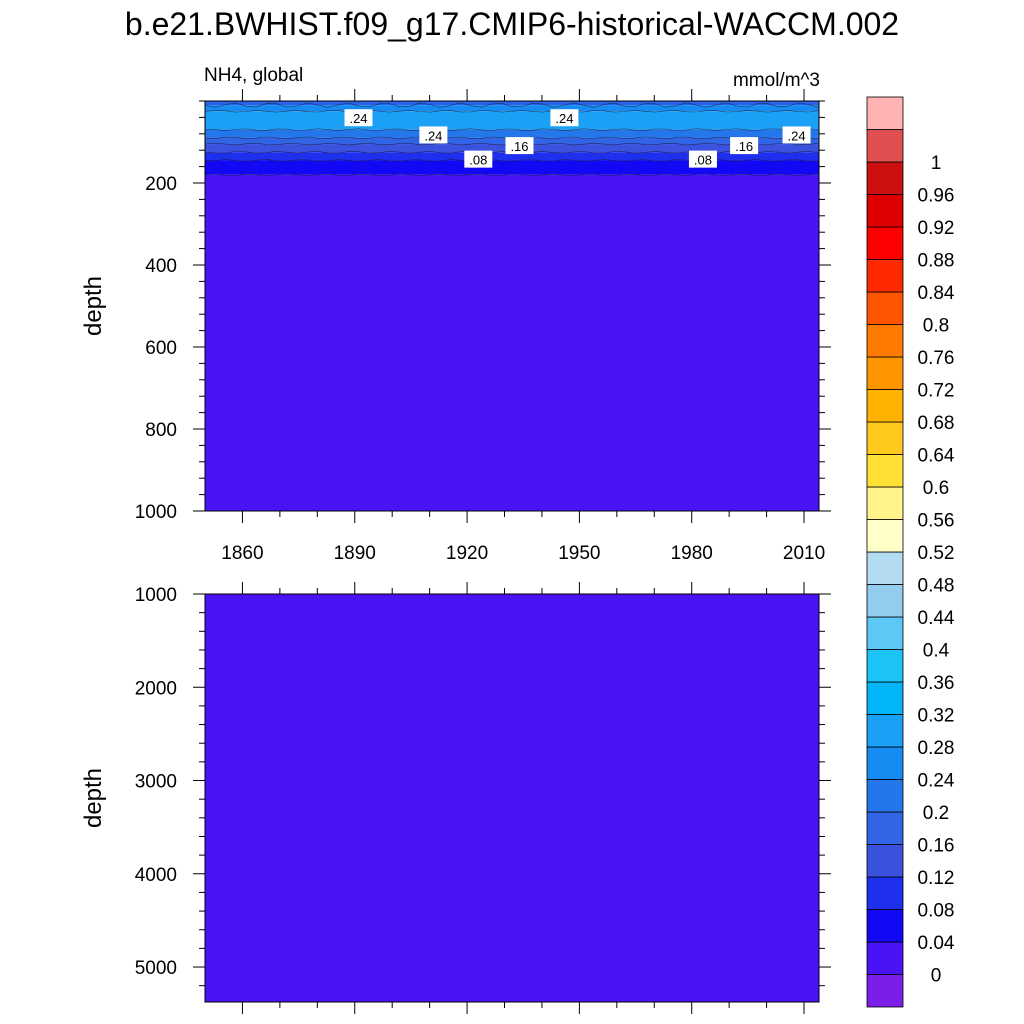 This screenshot has height=1024, width=1024. What do you see at coordinates (936, 651) in the screenshot?
I see `colorbar-label: 0.4` at bounding box center [936, 651].